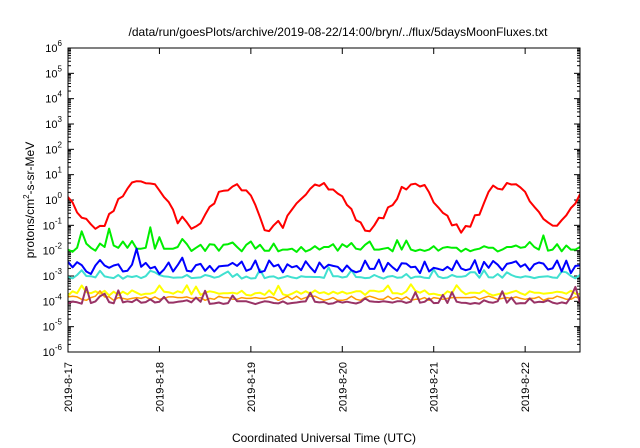  What do you see at coordinates (26, 196) in the screenshot?
I see `y-axis-label-sup: 2` at bounding box center [26, 196].